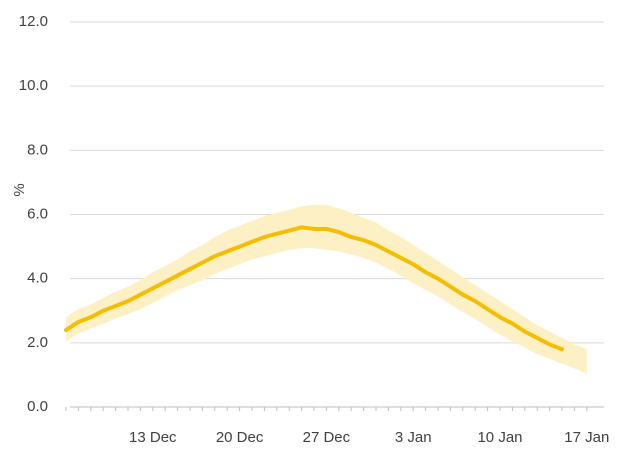 This screenshot has height=449, width=632. I want to click on y-tick-label: 12.0, so click(33, 21).